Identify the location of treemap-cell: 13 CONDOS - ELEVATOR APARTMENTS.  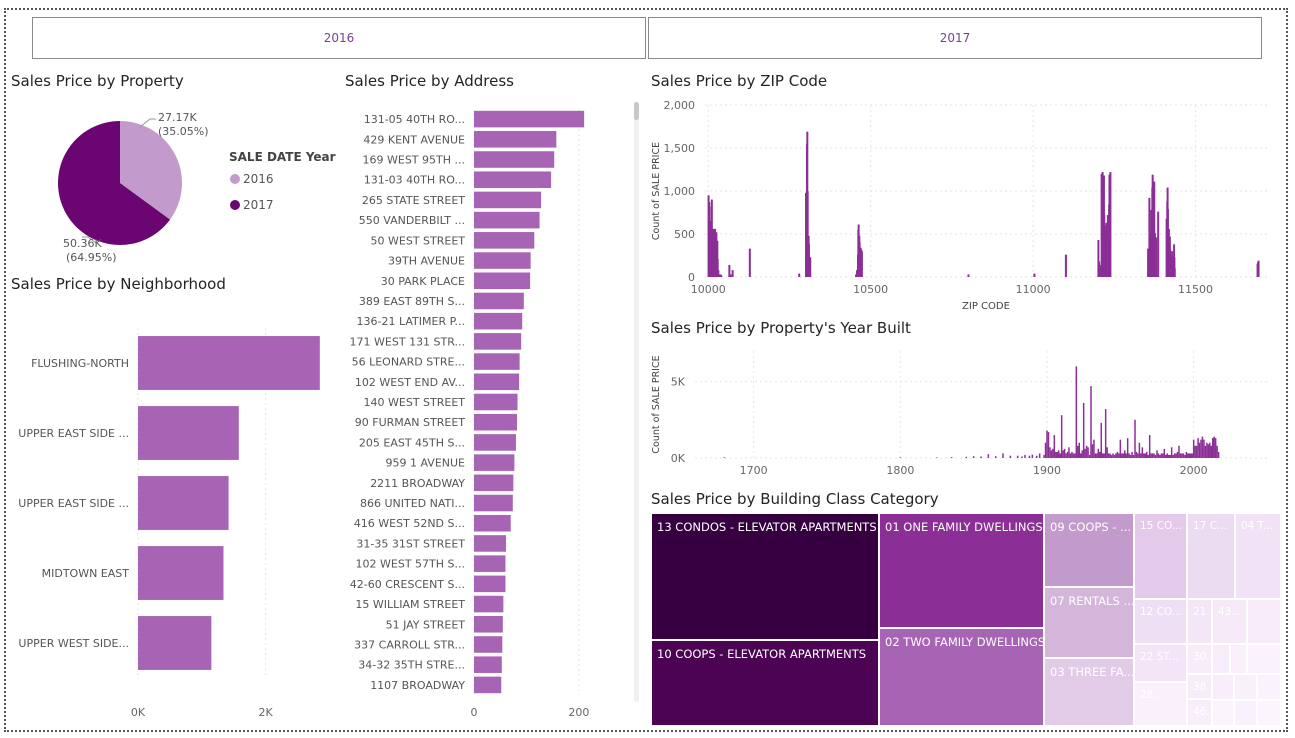
(765, 576).